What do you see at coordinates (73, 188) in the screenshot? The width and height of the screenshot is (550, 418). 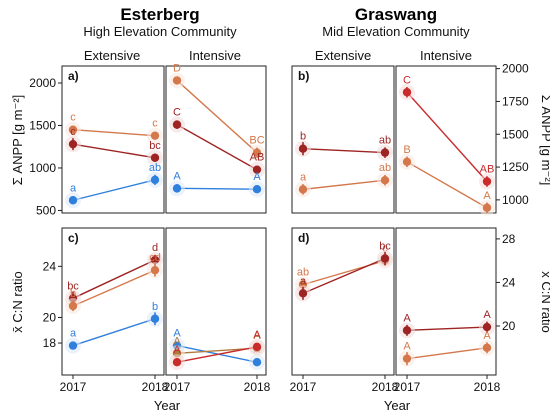 I see `panel-a-facet-0-series-2-label-0: a` at bounding box center [73, 188].